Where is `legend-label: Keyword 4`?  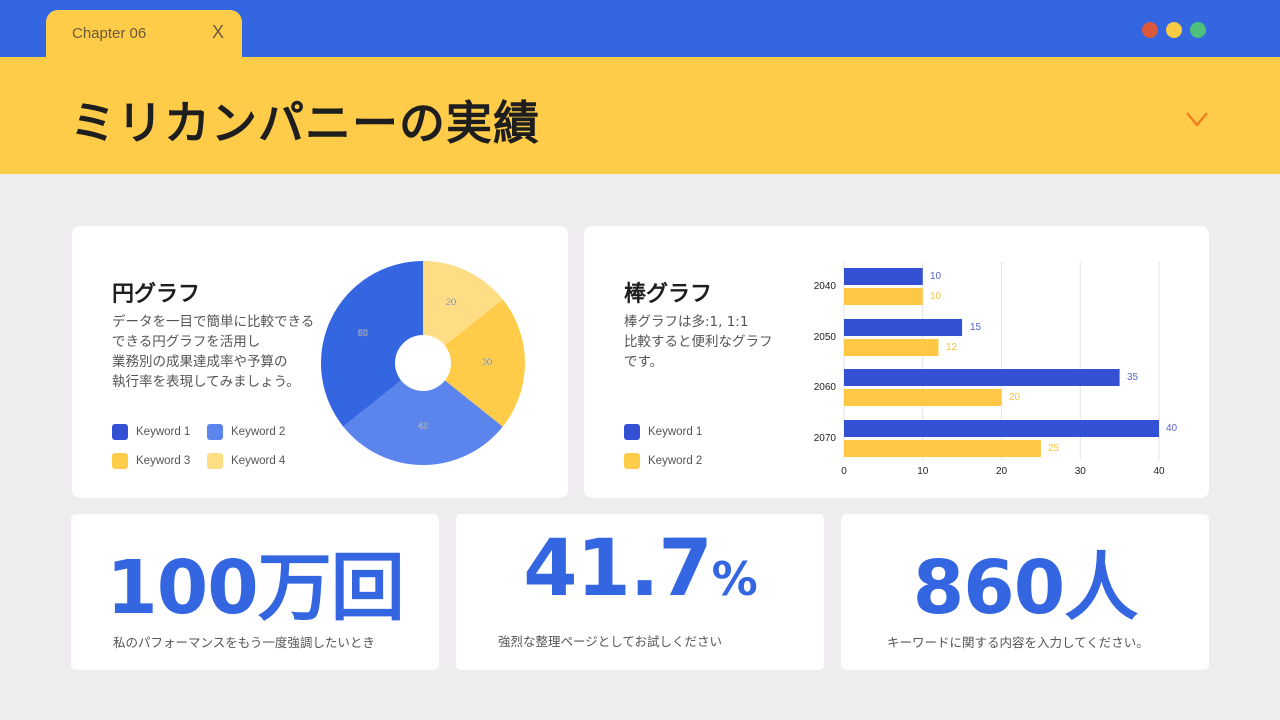
legend-label: Keyword 4 is located at coordinates (258, 461).